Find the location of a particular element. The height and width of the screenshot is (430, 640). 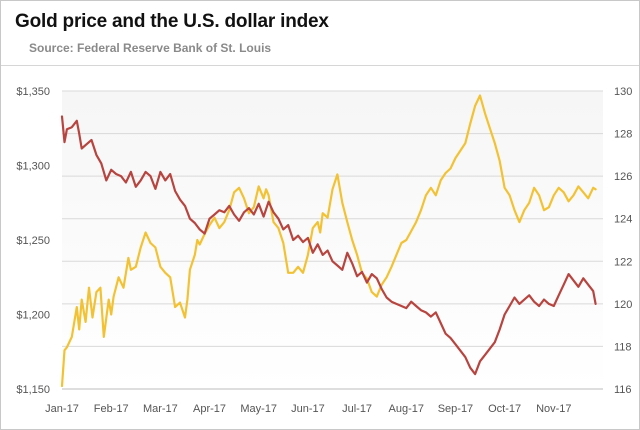

header-divider is located at coordinates (320, 65).